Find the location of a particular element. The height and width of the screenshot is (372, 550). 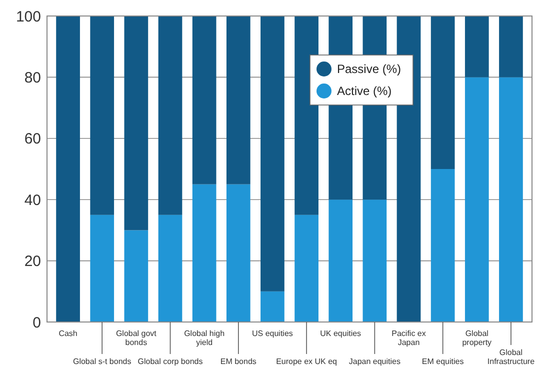

x-tick-label: US equities is located at coordinates (272, 333).